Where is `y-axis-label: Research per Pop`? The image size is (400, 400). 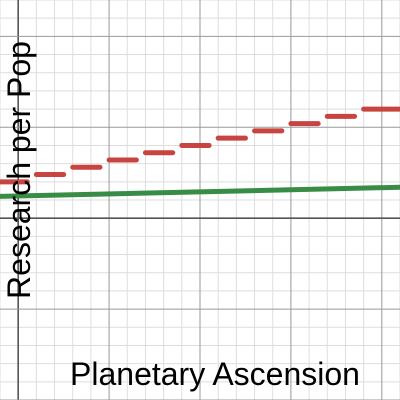 y-axis-label: Research per Pop is located at coordinates (19, 170).